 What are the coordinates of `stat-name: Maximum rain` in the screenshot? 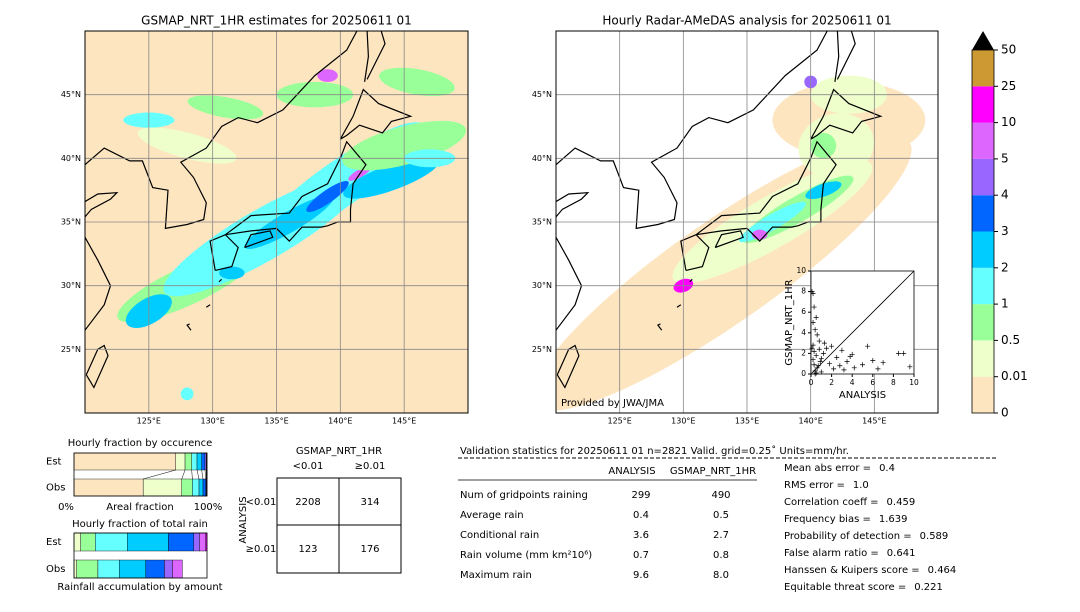 It's located at (496, 575).